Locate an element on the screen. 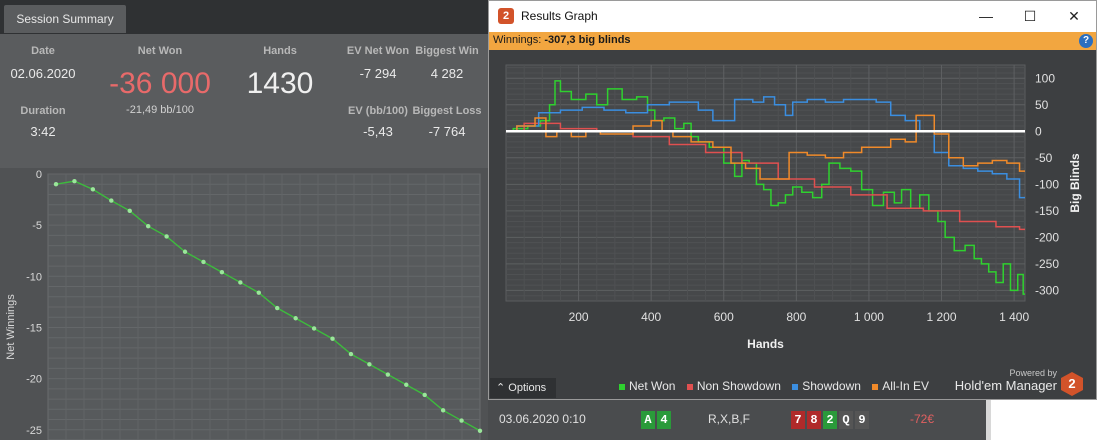  x-axis-label: Hands is located at coordinates (765, 344).